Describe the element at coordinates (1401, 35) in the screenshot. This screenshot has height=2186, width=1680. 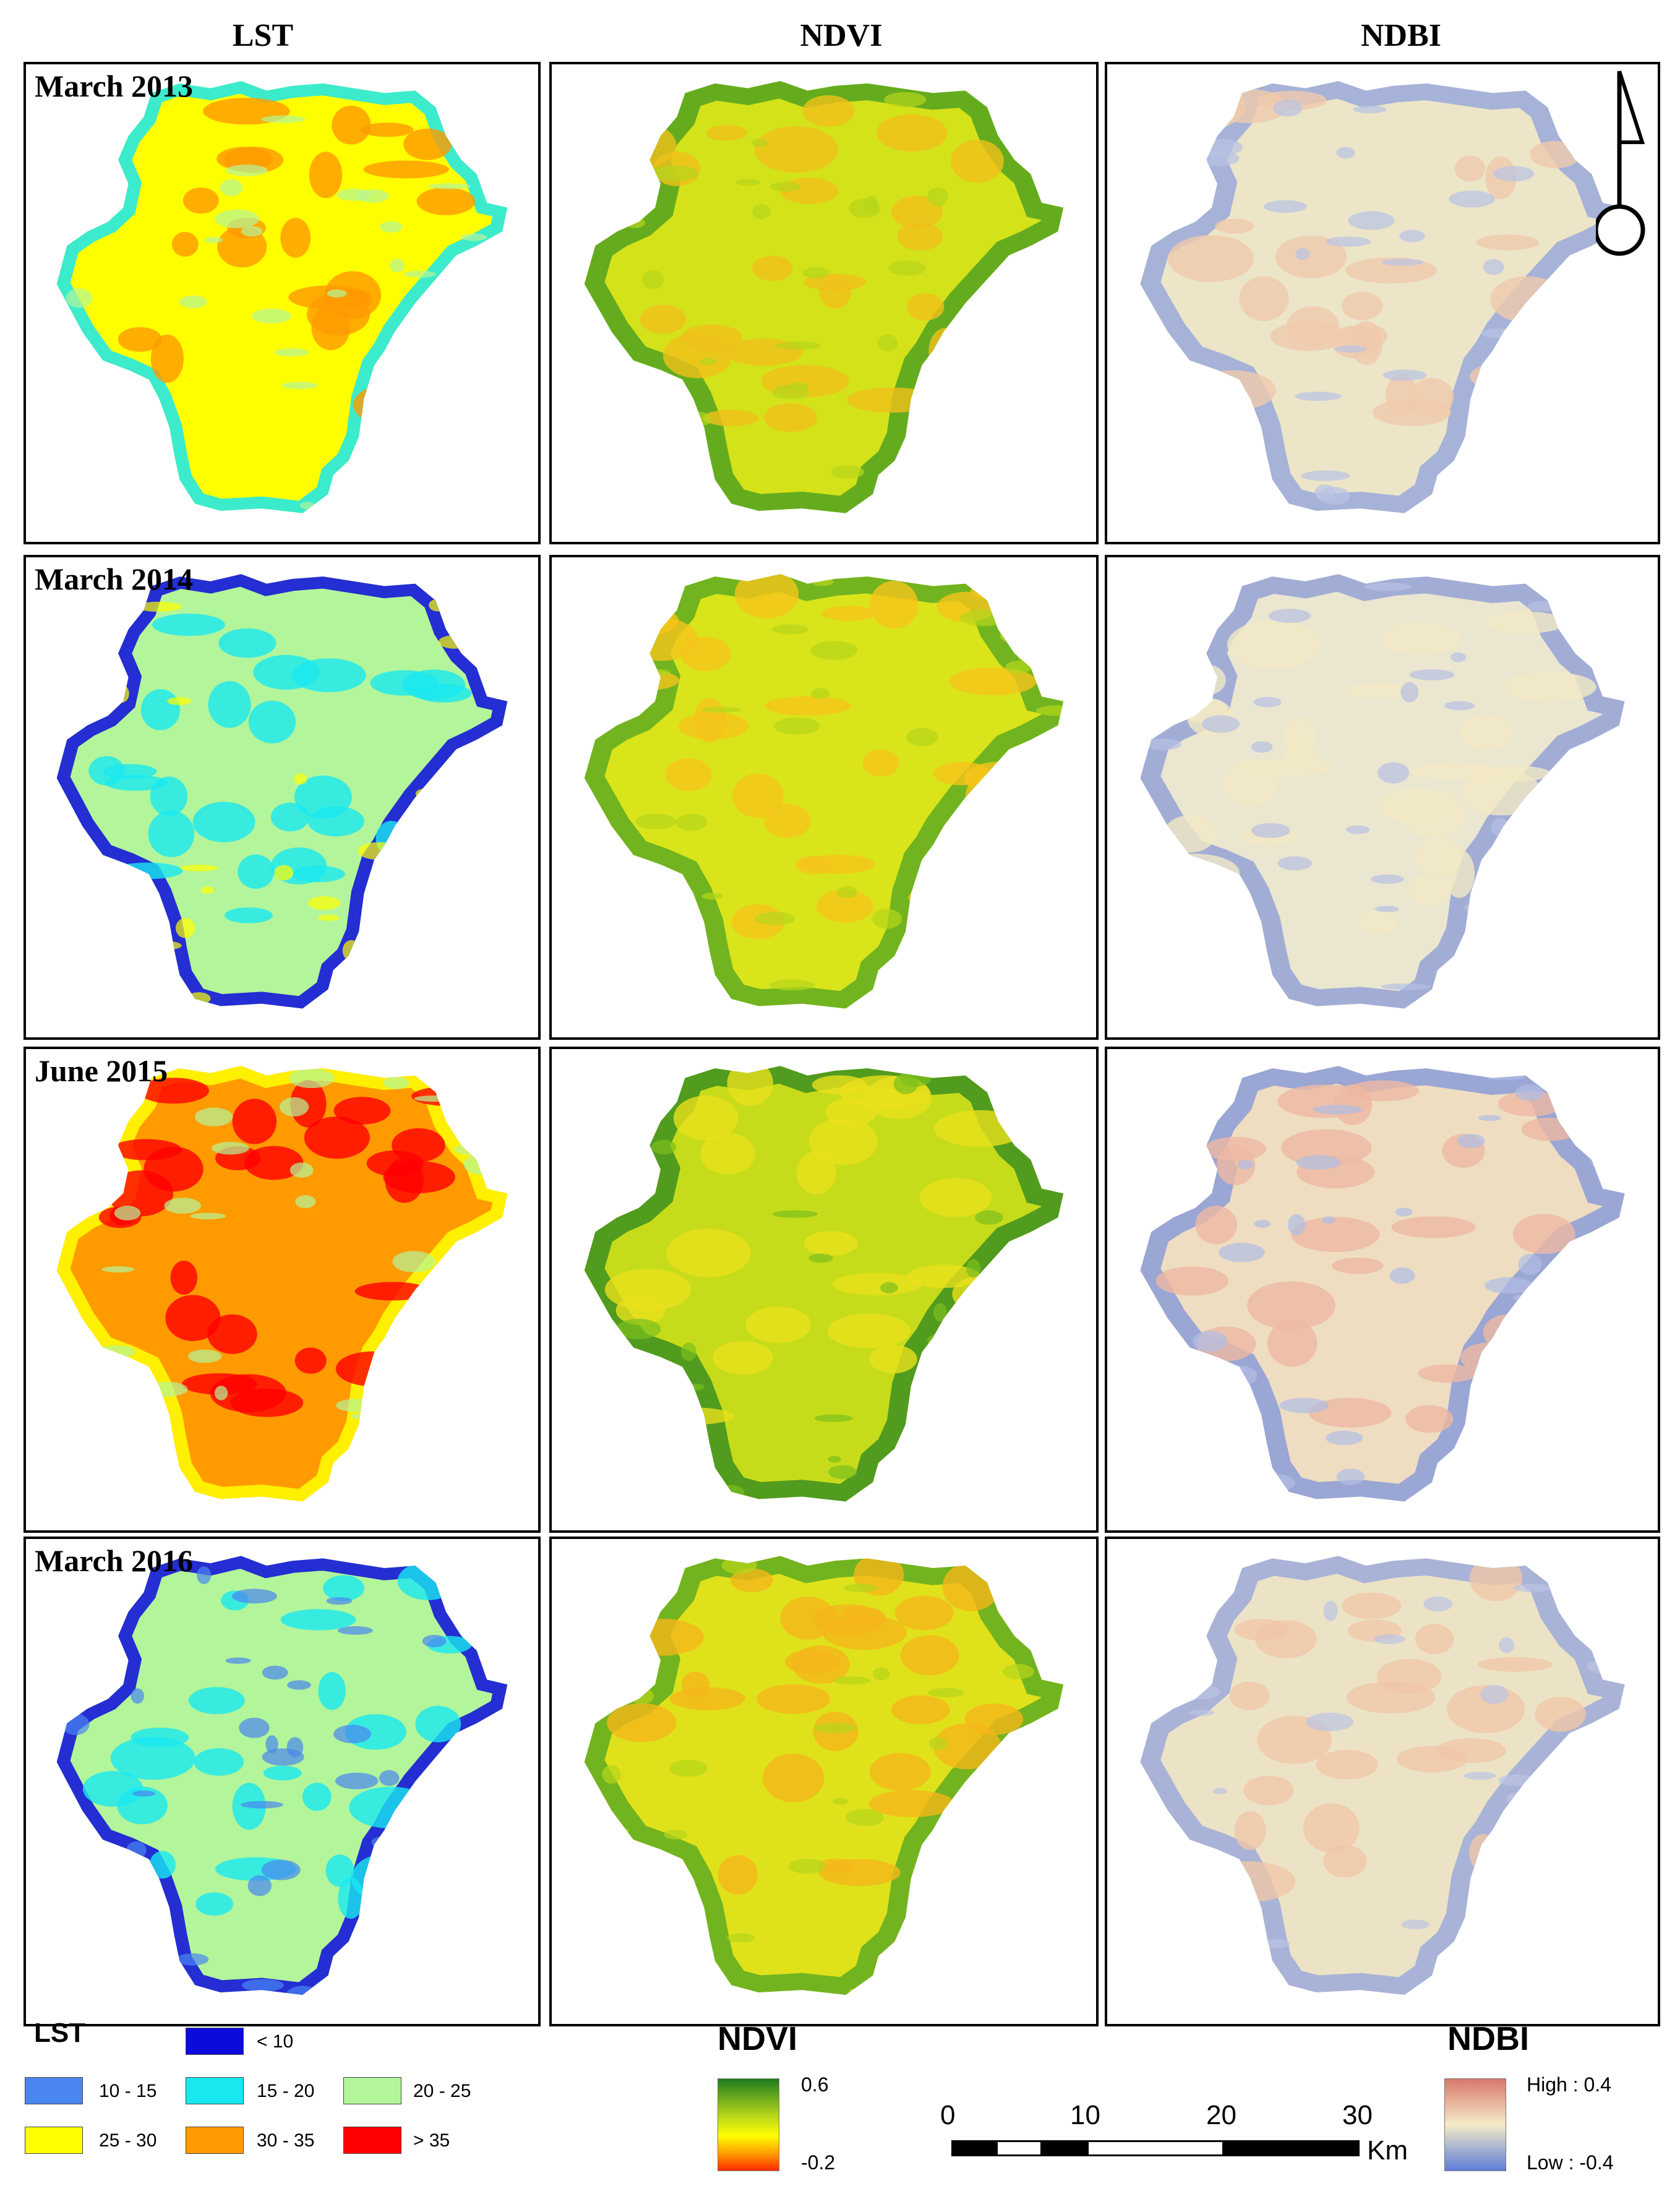
I see `column-header-ndbi: NDBI` at that location.